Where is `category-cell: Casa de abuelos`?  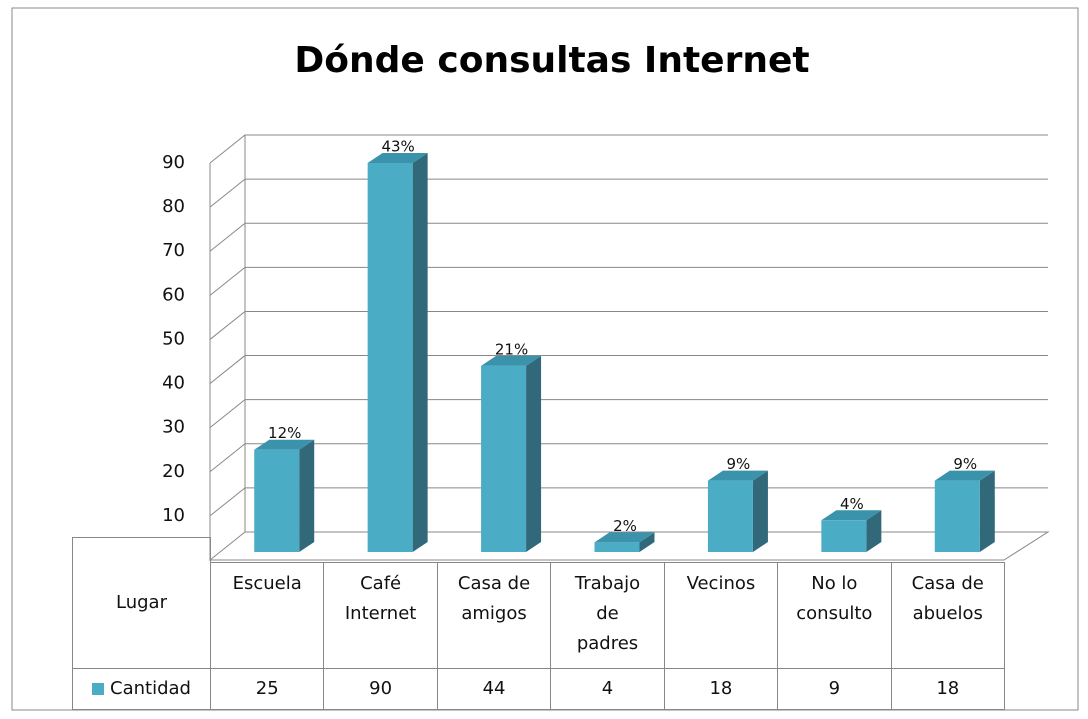 category-cell: Casa de abuelos is located at coordinates (947, 615).